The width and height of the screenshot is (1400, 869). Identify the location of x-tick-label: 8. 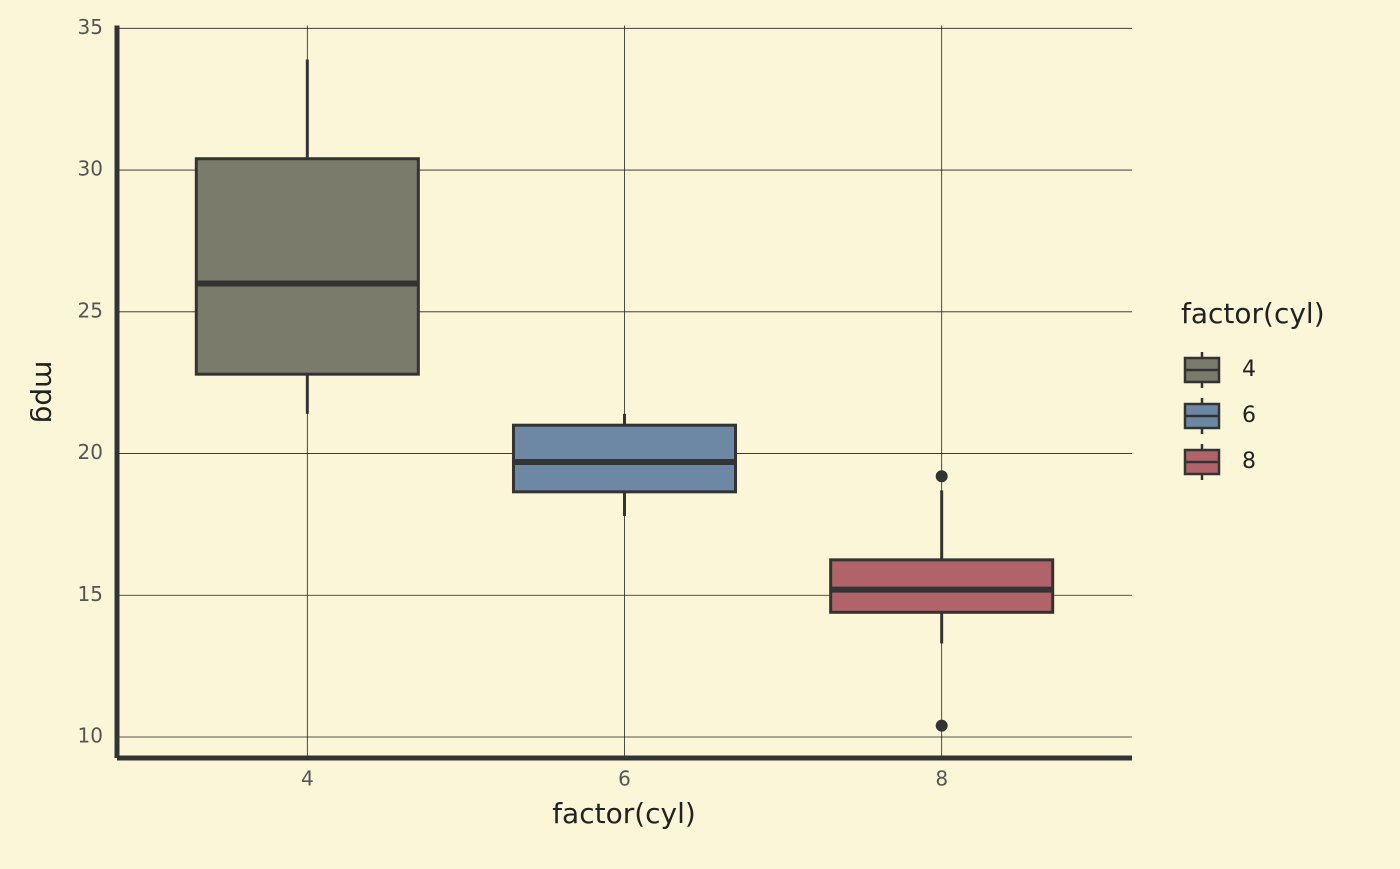
(941, 779).